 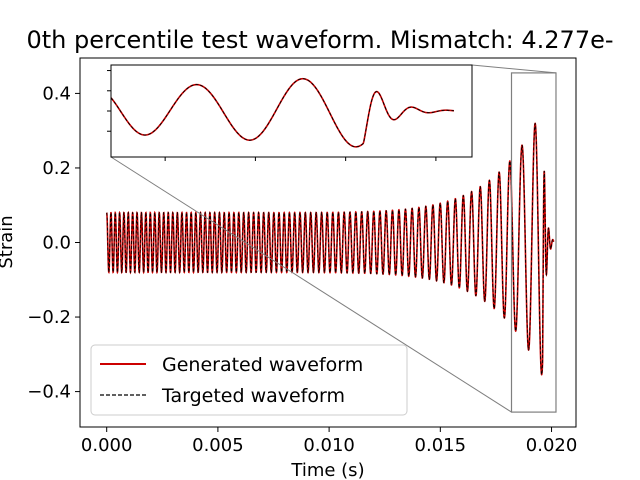 What do you see at coordinates (49, 317) in the screenshot?
I see `y-tick-label: −0.2` at bounding box center [49, 317].